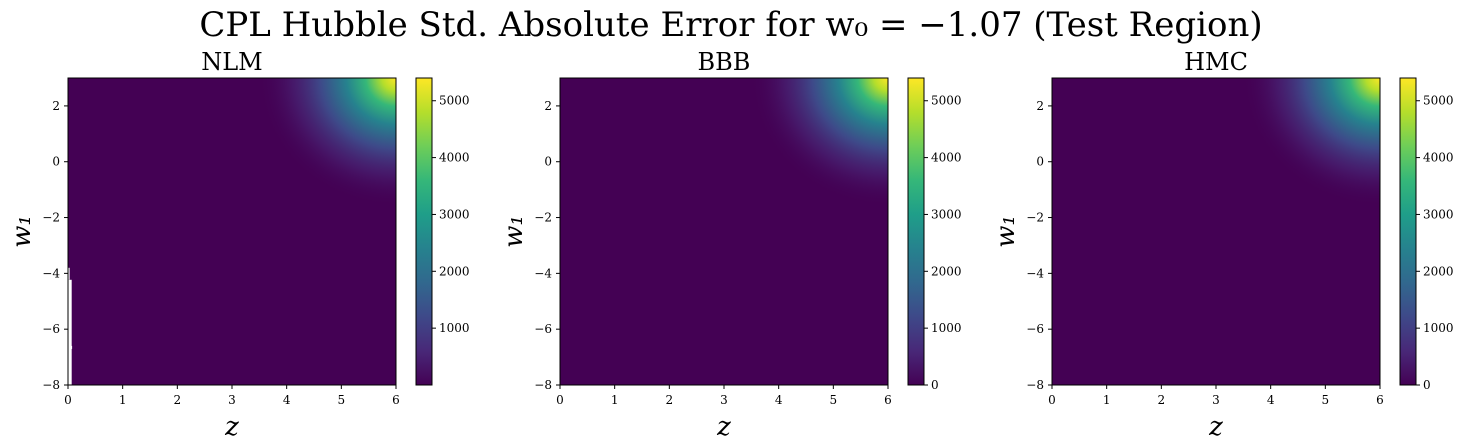 Image resolution: width=1463 pixels, height=448 pixels. Describe the element at coordinates (442, 231) in the screenshot. I see `colorbar: 1000 2000 3000 4000 5000` at that location.